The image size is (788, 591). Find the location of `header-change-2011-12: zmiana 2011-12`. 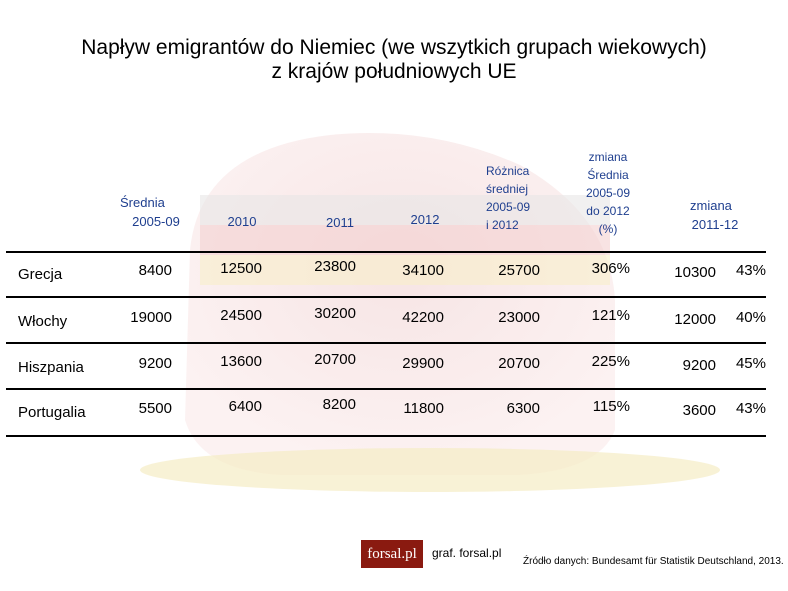

header-change-2011-12: zmiana 2011-12 is located at coordinates (715, 215).